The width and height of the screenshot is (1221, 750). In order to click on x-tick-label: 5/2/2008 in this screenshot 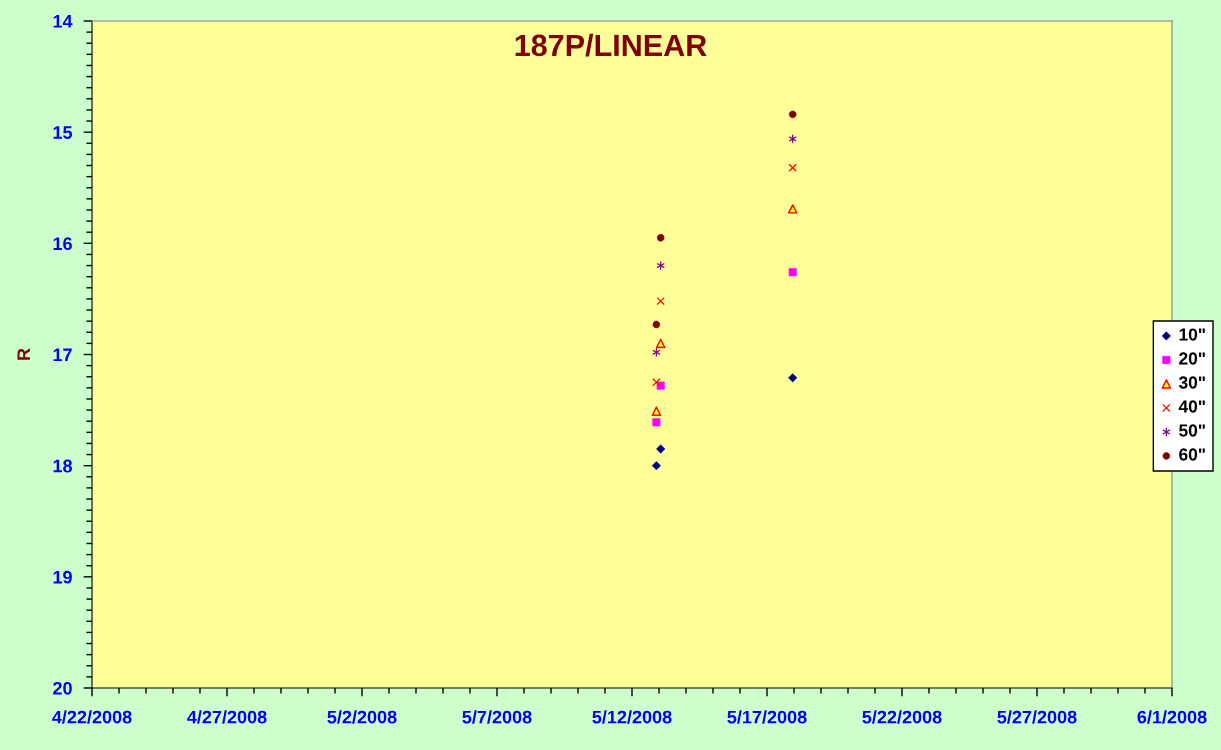, I will do `click(362, 717)`.